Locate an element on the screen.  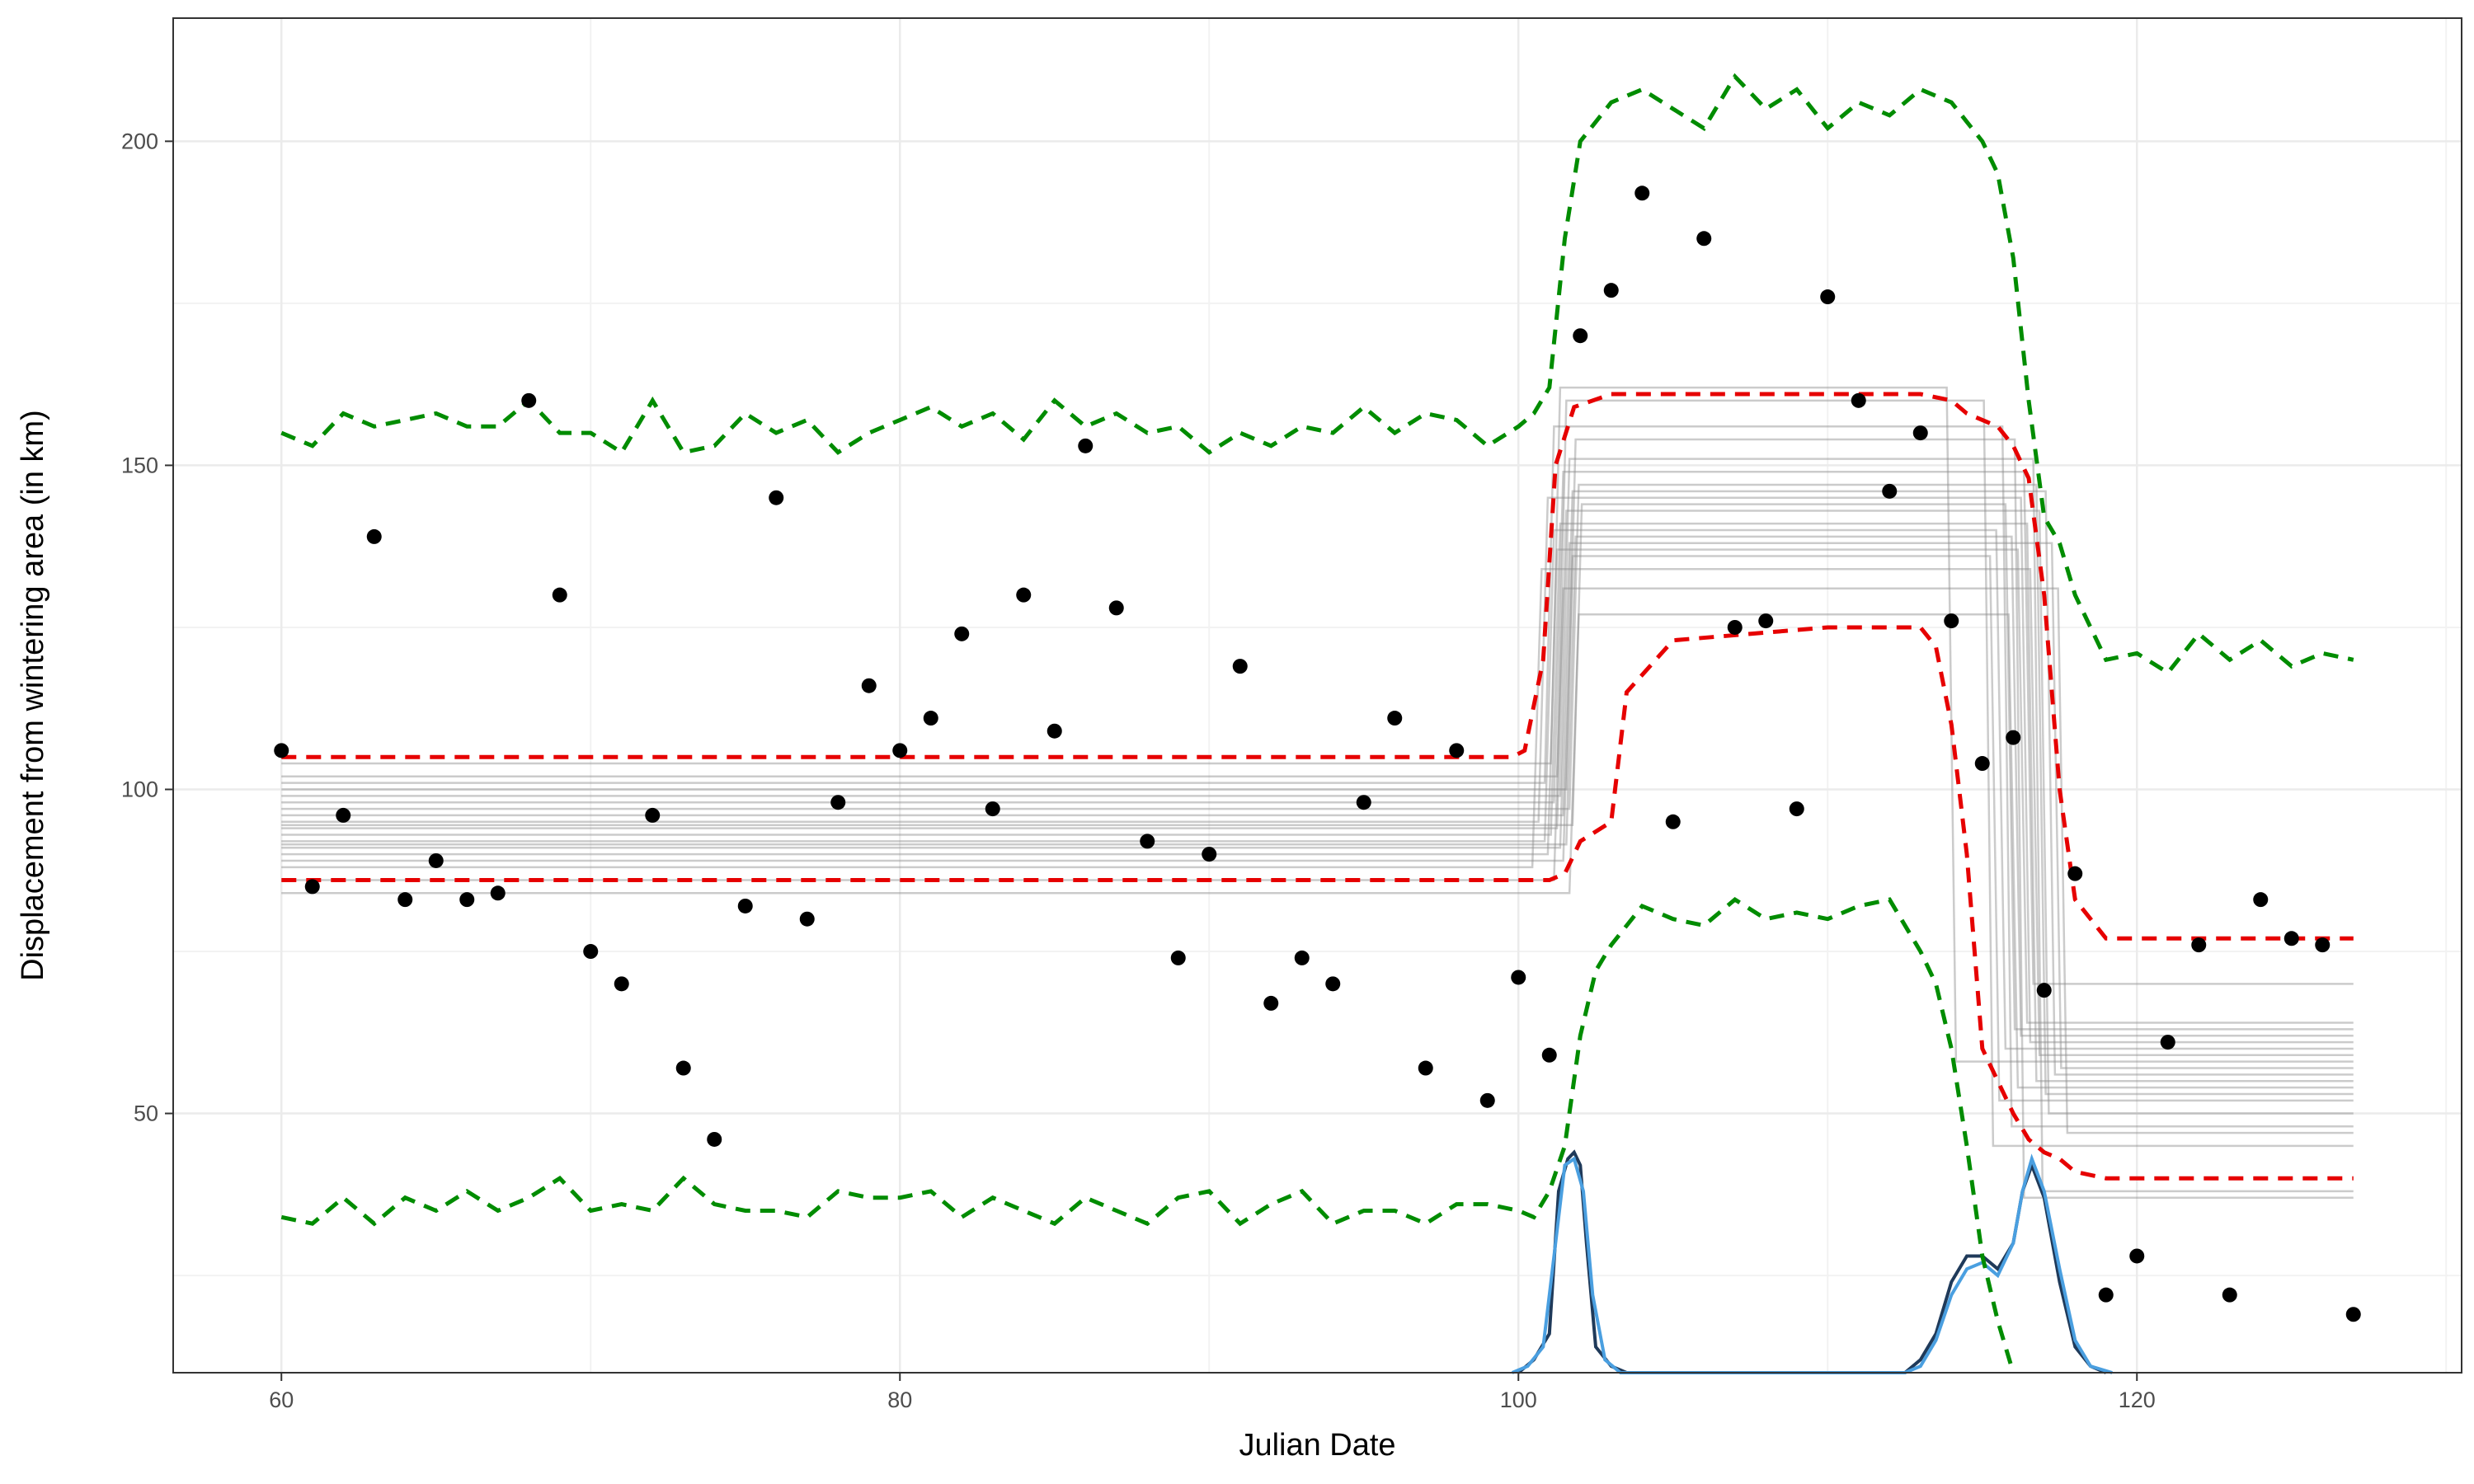
x-tick-label: 100 is located at coordinates (1518, 1400).